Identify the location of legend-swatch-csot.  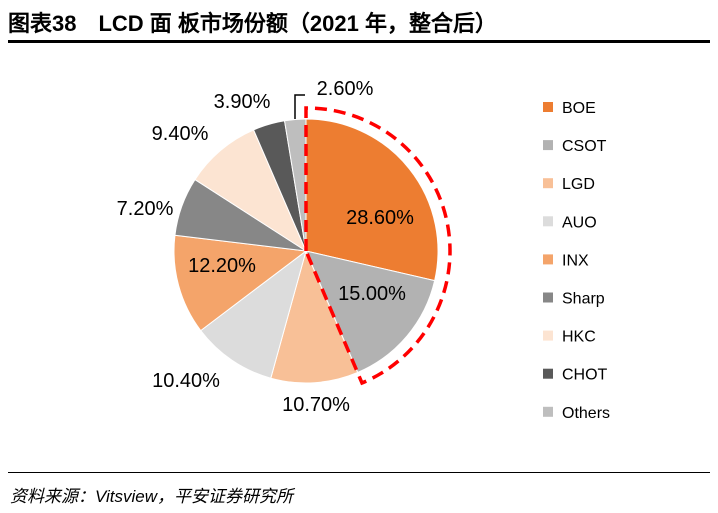
(548, 145).